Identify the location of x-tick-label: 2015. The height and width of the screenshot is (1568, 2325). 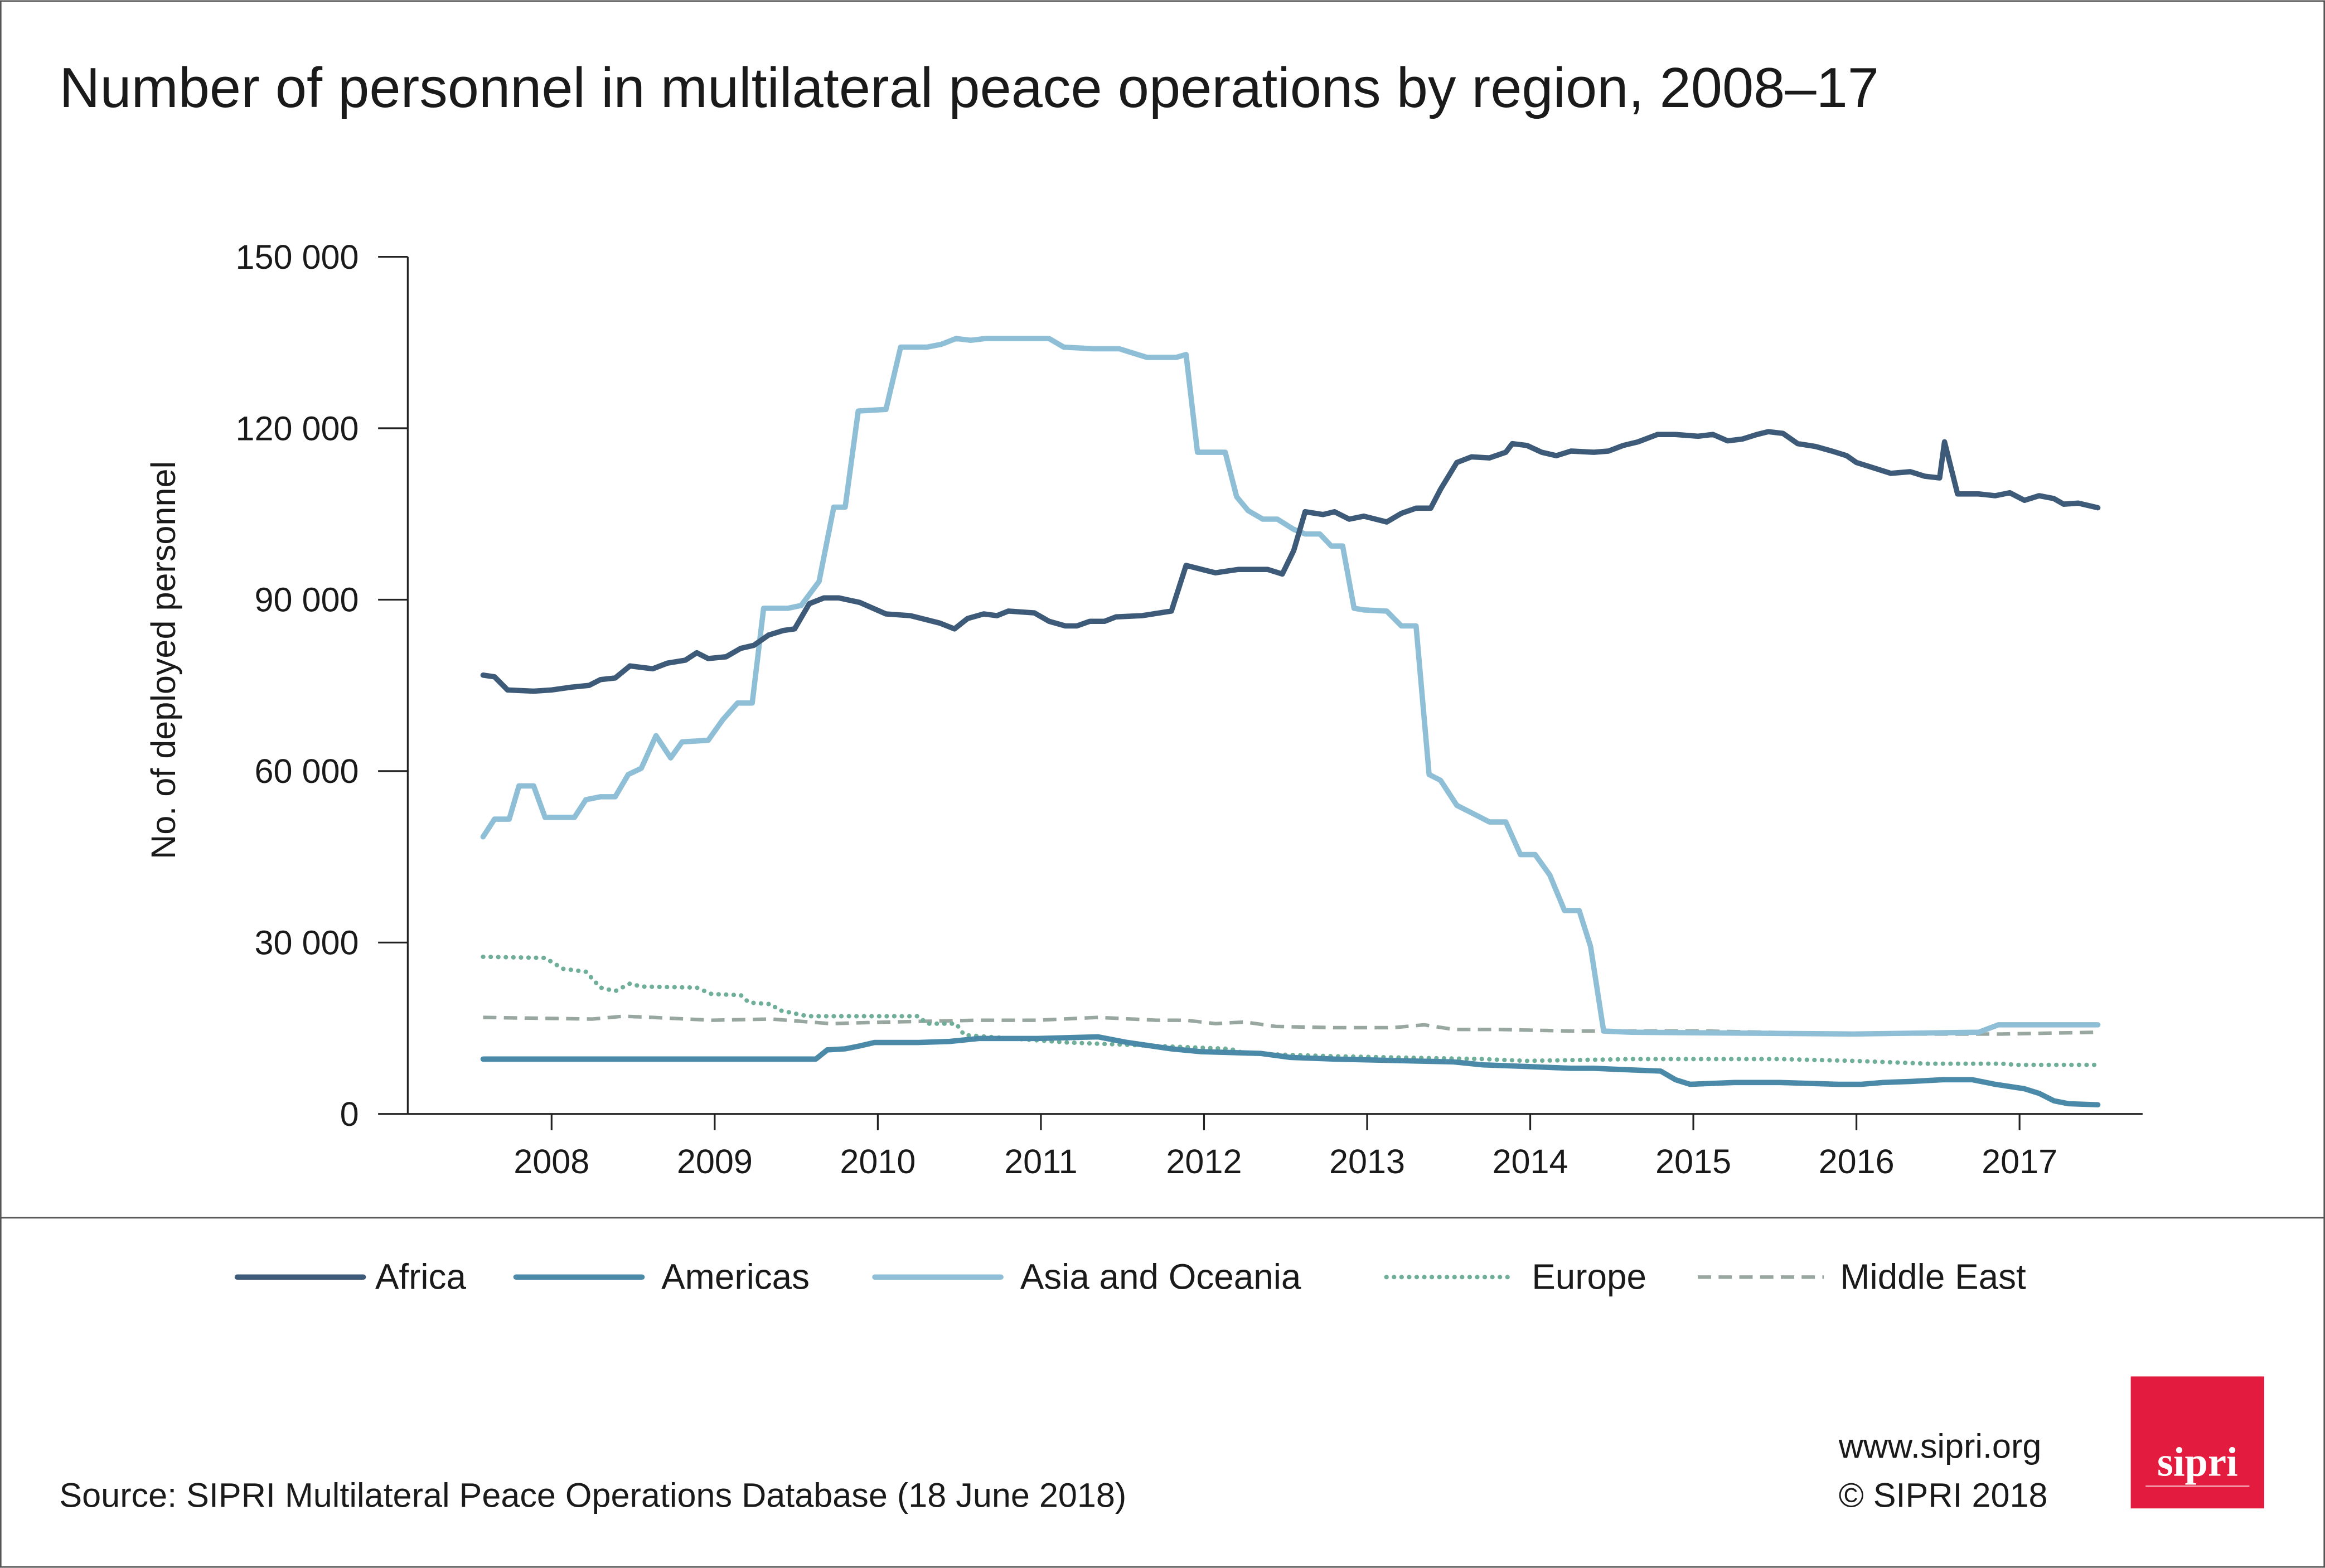
(1693, 1161).